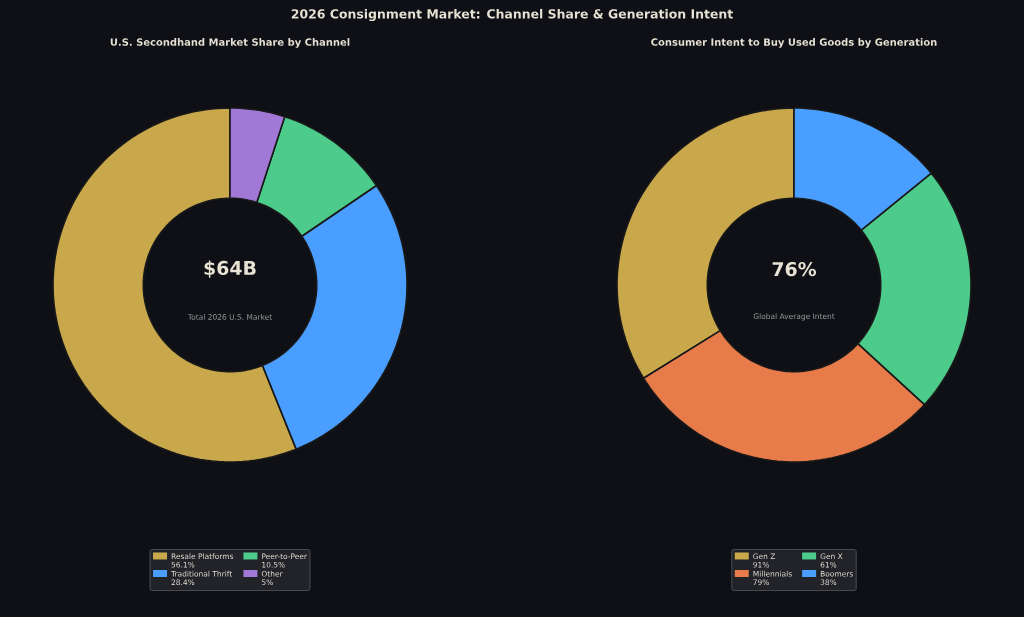 Image resolution: width=1024 pixels, height=617 pixels. I want to click on text: 76%, so click(794, 269).